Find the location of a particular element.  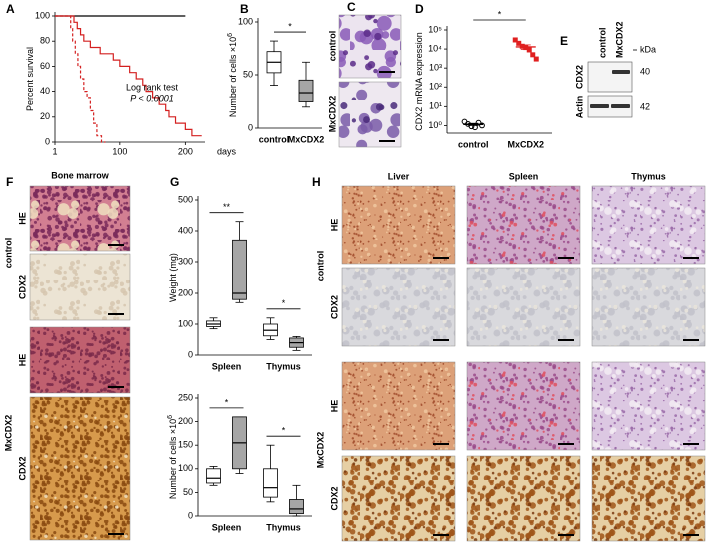

y-axis-label-text: Weight (mg) is located at coordinates (173, 277).